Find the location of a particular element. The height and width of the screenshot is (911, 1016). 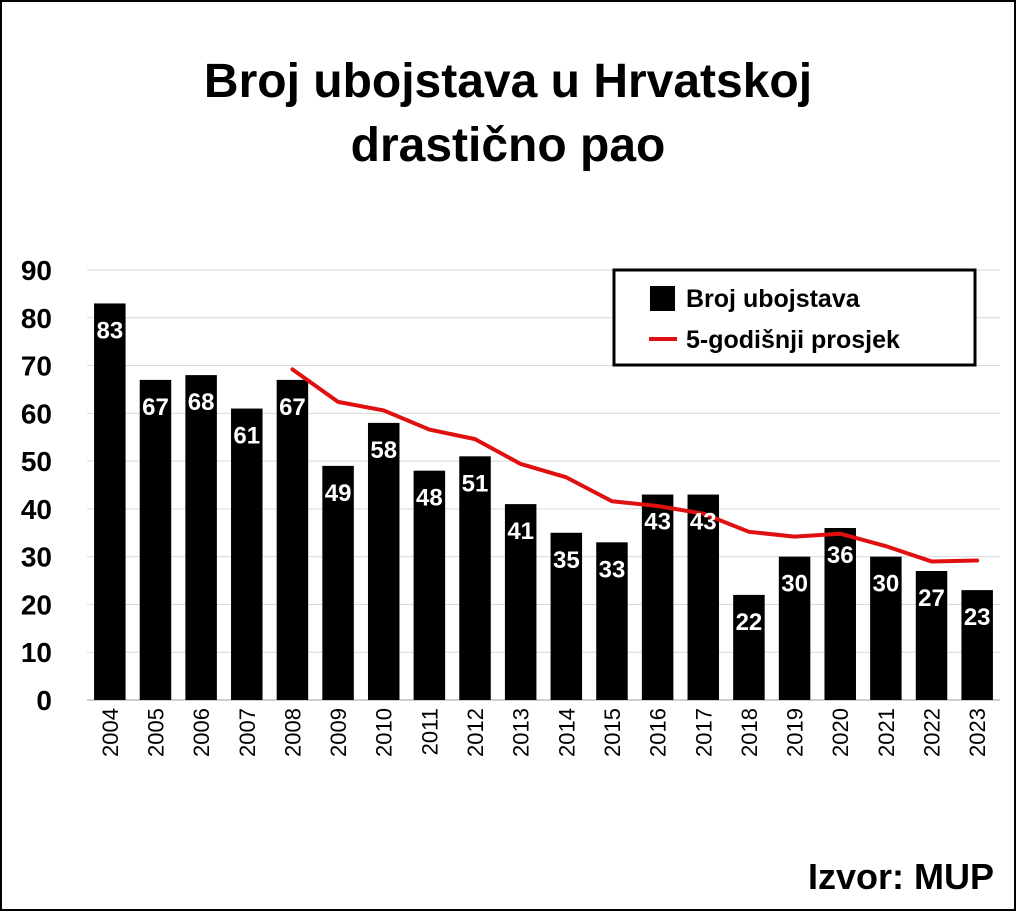

legend-line-label: 5-godišnji prosjek is located at coordinates (793, 340).